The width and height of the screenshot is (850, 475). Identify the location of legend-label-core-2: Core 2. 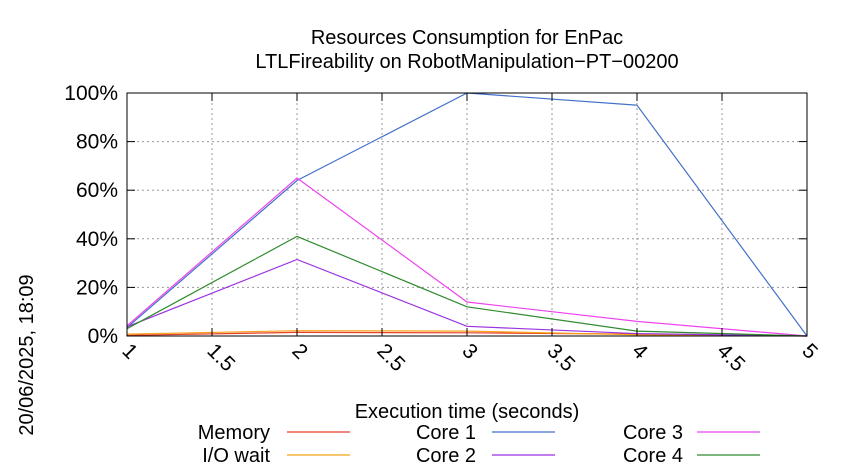
(446, 456).